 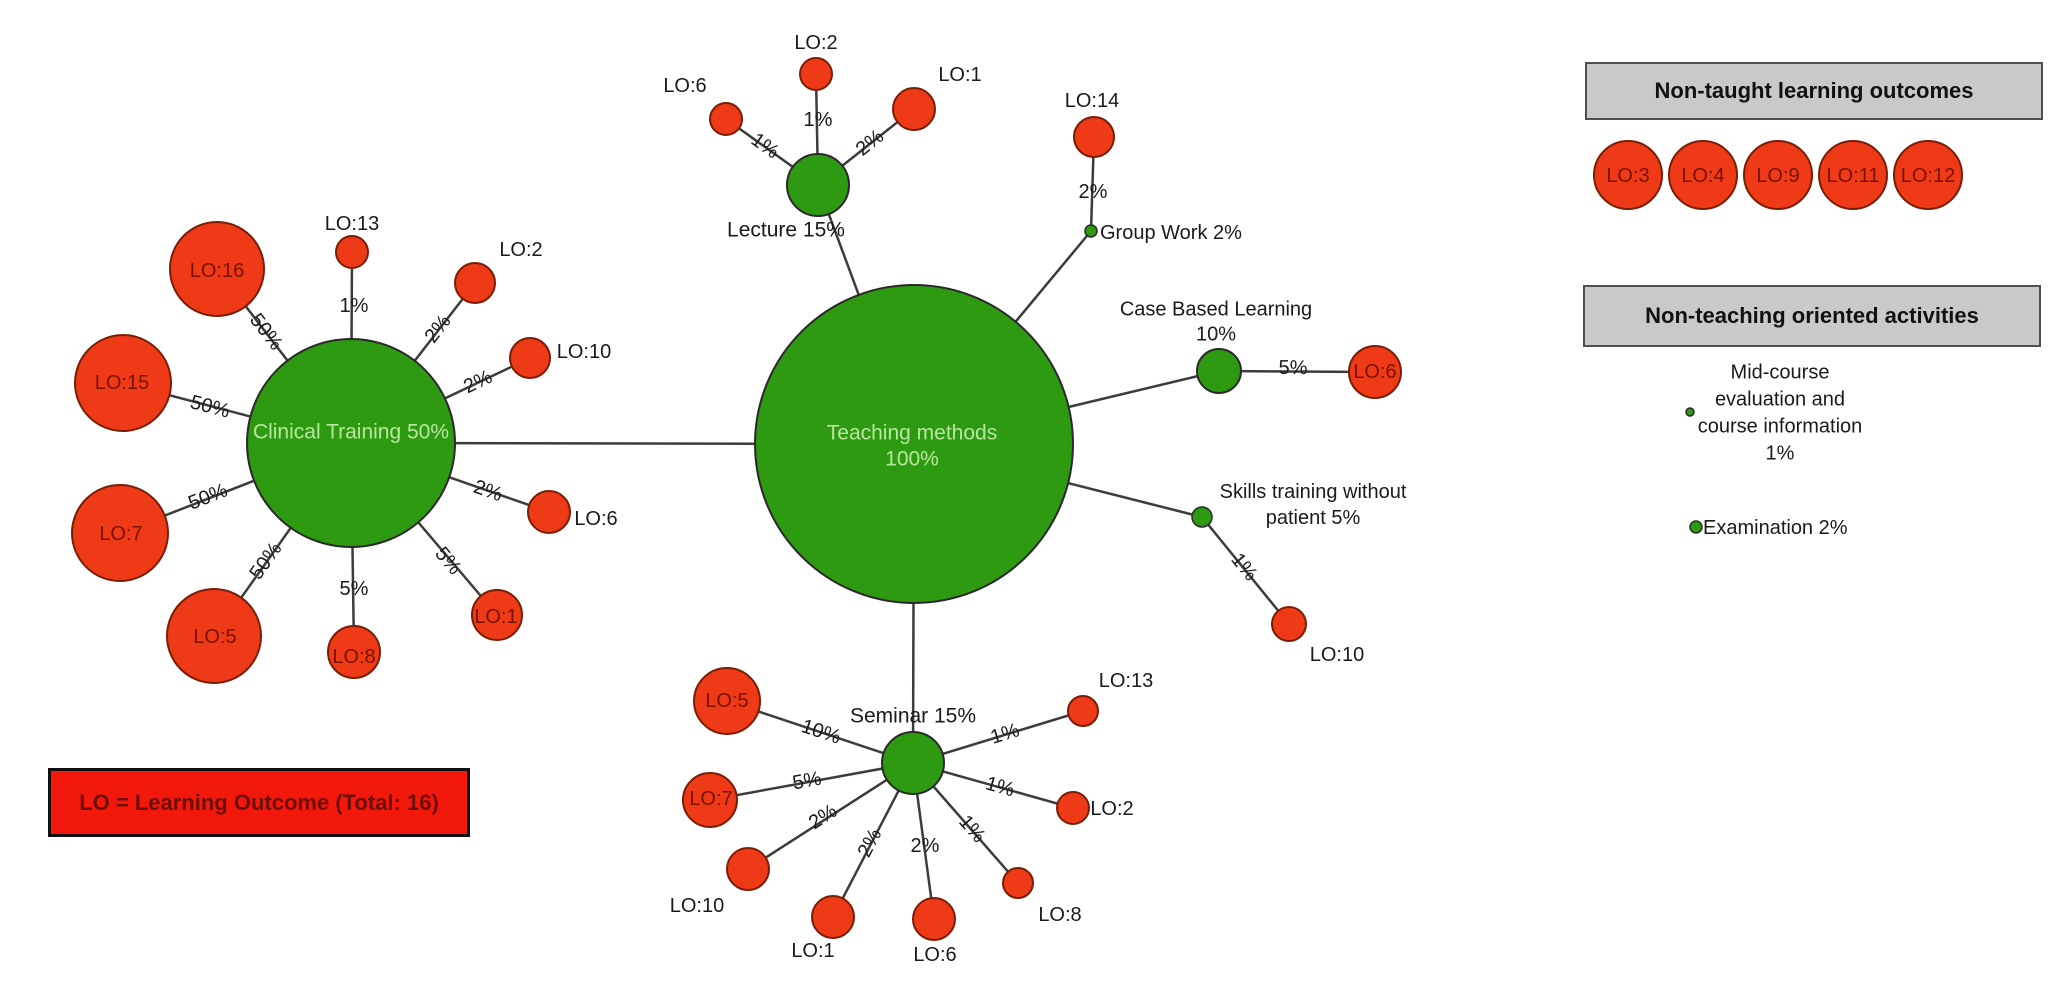 I want to click on node-label-cb_lo6: LO:6, so click(x=1374, y=372).